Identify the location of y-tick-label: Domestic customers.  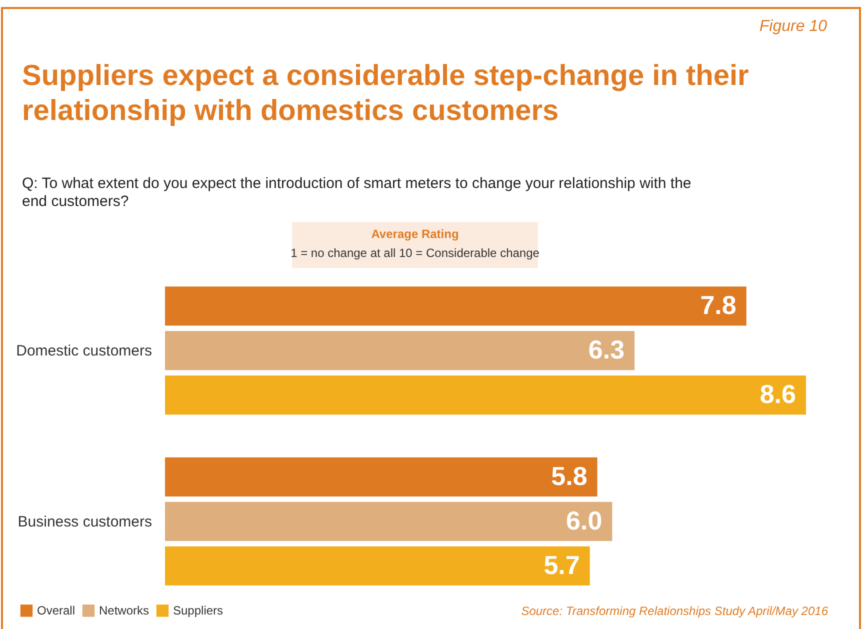
(84, 351).